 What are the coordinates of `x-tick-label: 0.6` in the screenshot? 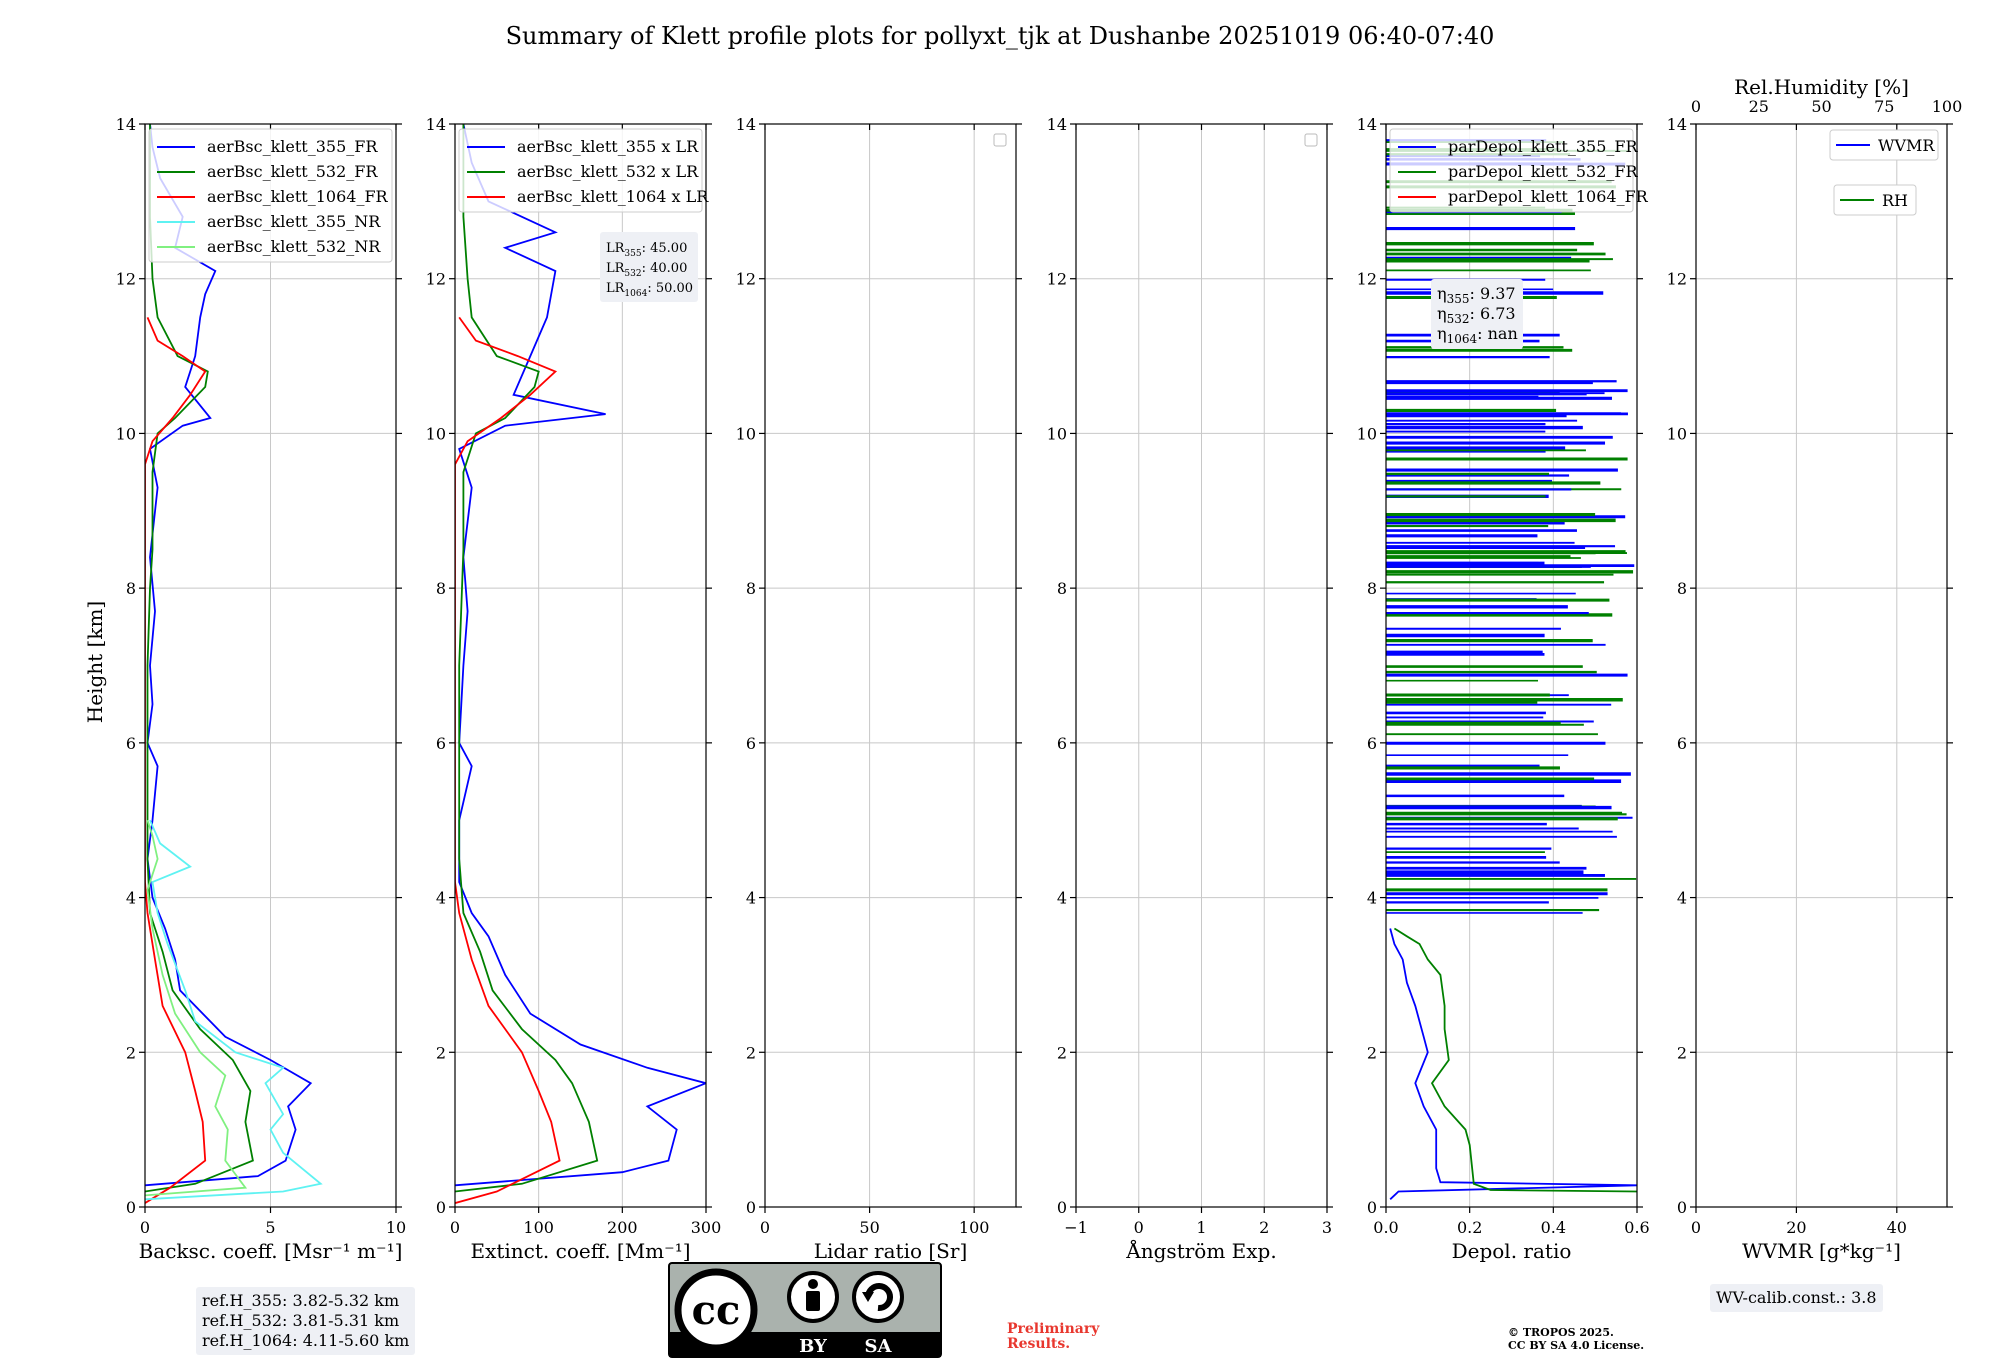 It's located at (1636, 1227).